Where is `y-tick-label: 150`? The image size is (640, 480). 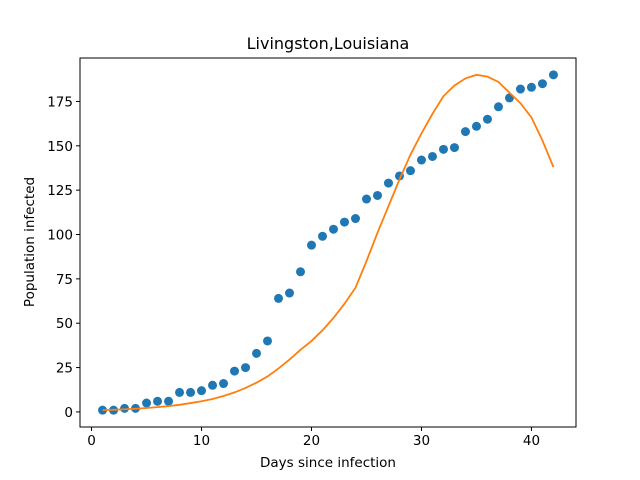
y-tick-label: 150 is located at coordinates (60, 147).